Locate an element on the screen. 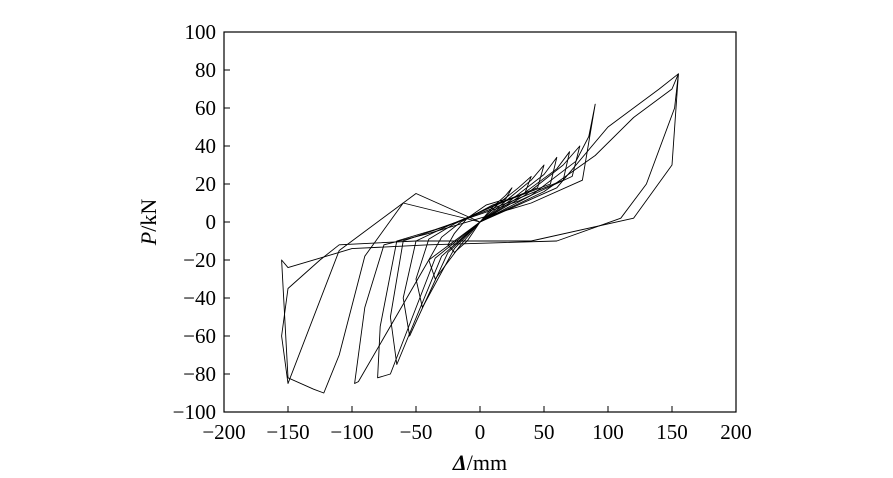 The height and width of the screenshot is (478, 893). x-tick-label: 200 is located at coordinates (736, 432).